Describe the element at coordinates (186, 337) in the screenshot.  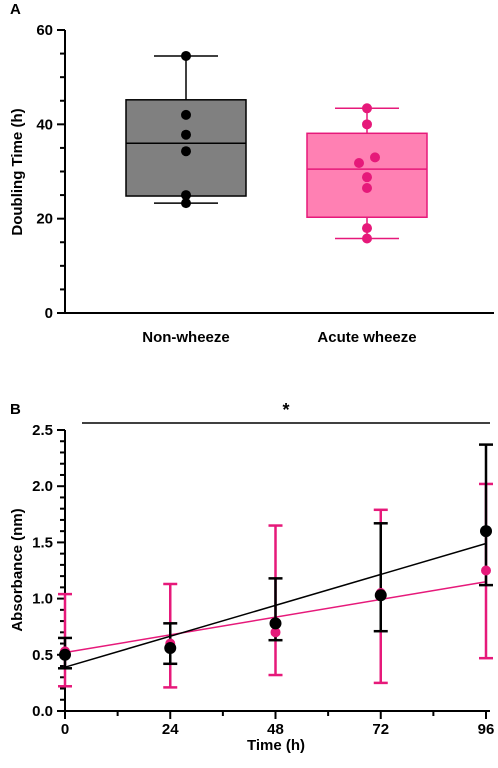
I see `x-category-label: Non-wheeze` at that location.